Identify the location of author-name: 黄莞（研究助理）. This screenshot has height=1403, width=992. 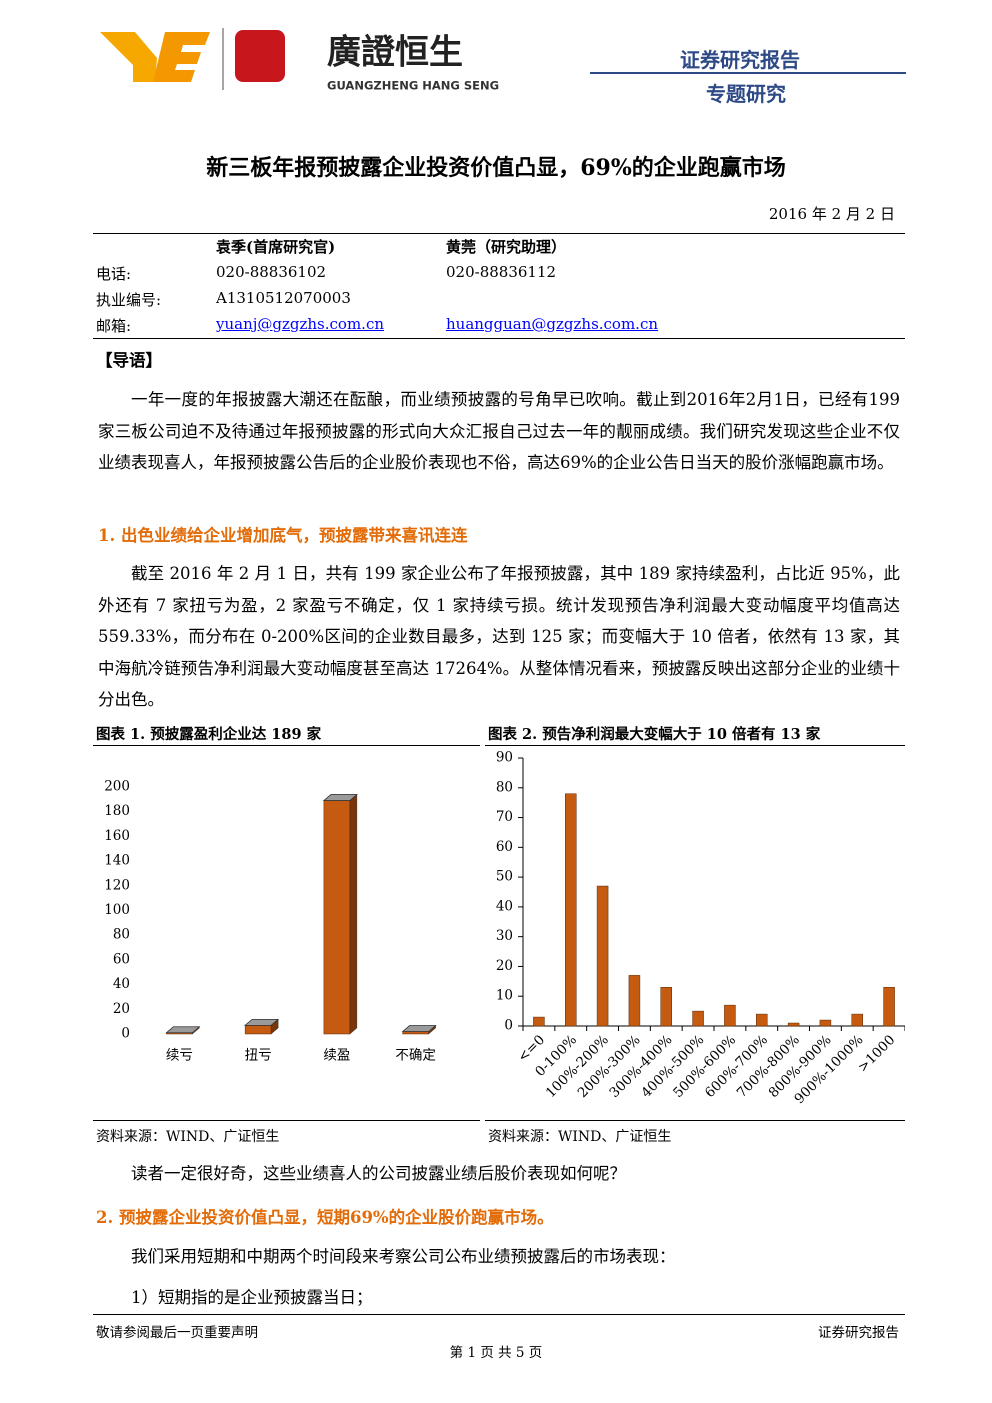
(506, 247).